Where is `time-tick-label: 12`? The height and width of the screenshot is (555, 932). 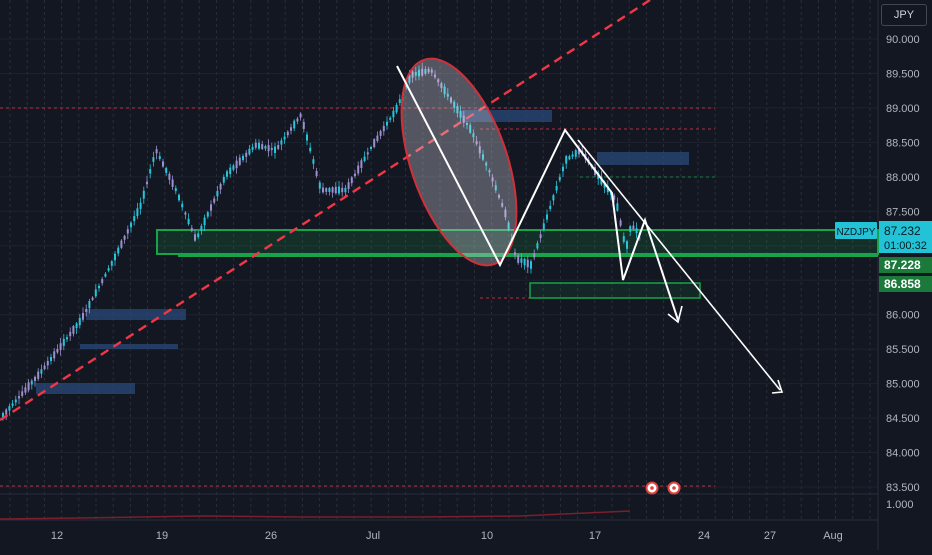 time-tick-label: 12 is located at coordinates (57, 536).